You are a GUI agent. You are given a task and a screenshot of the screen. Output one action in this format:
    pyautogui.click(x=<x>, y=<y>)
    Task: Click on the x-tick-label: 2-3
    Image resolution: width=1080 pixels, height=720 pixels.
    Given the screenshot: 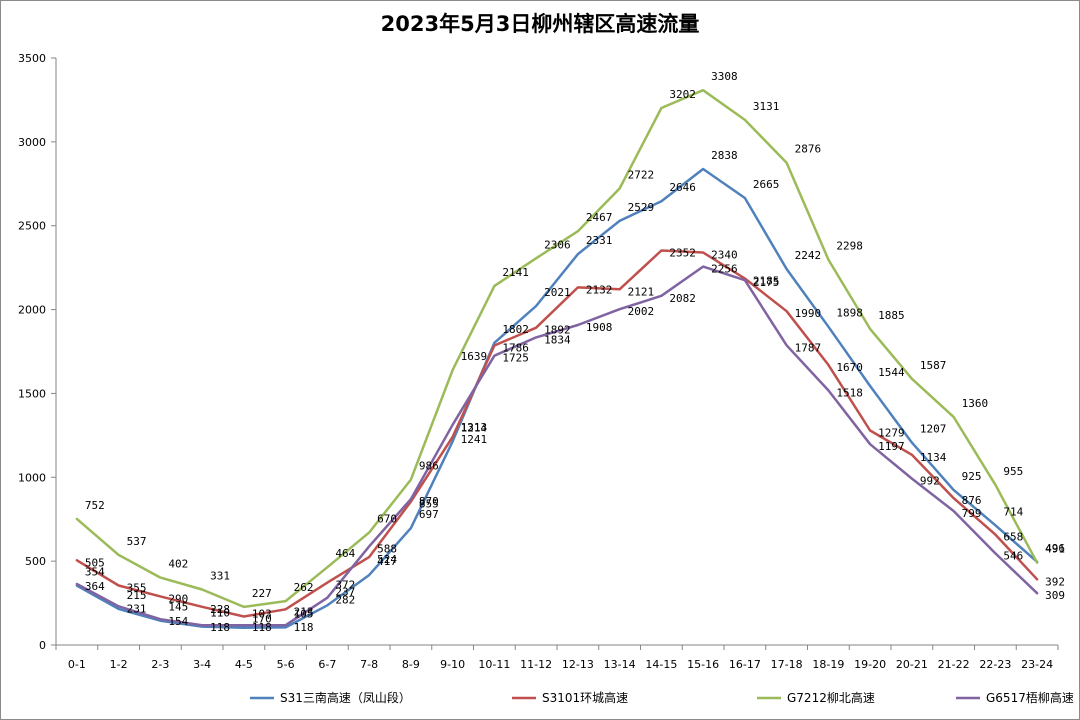 What is the action you would take?
    pyautogui.click(x=160, y=664)
    